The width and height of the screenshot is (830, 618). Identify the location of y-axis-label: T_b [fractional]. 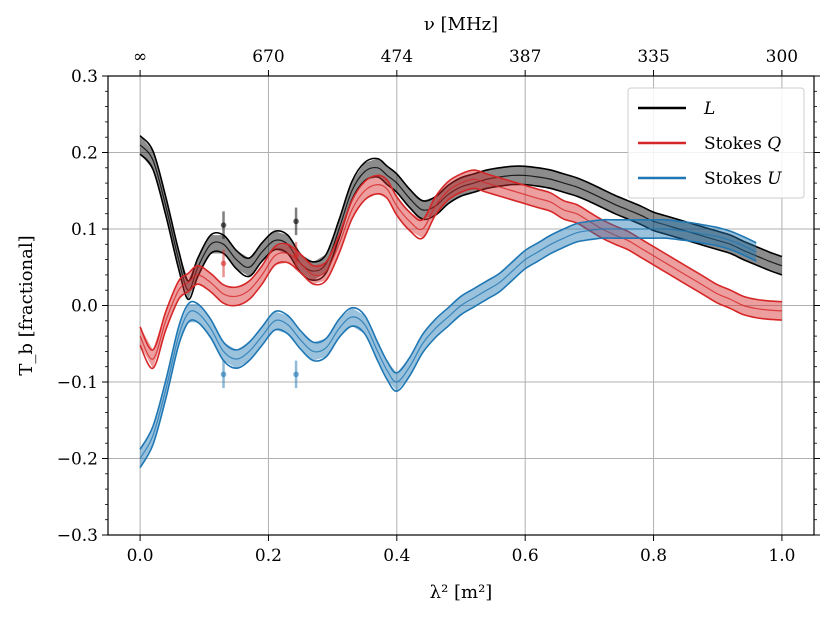
(26, 305).